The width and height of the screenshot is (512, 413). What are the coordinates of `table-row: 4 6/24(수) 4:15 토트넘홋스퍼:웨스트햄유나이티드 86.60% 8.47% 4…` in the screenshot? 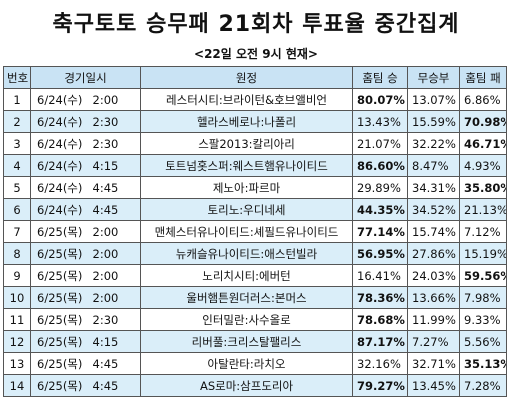 It's located at (255, 165).